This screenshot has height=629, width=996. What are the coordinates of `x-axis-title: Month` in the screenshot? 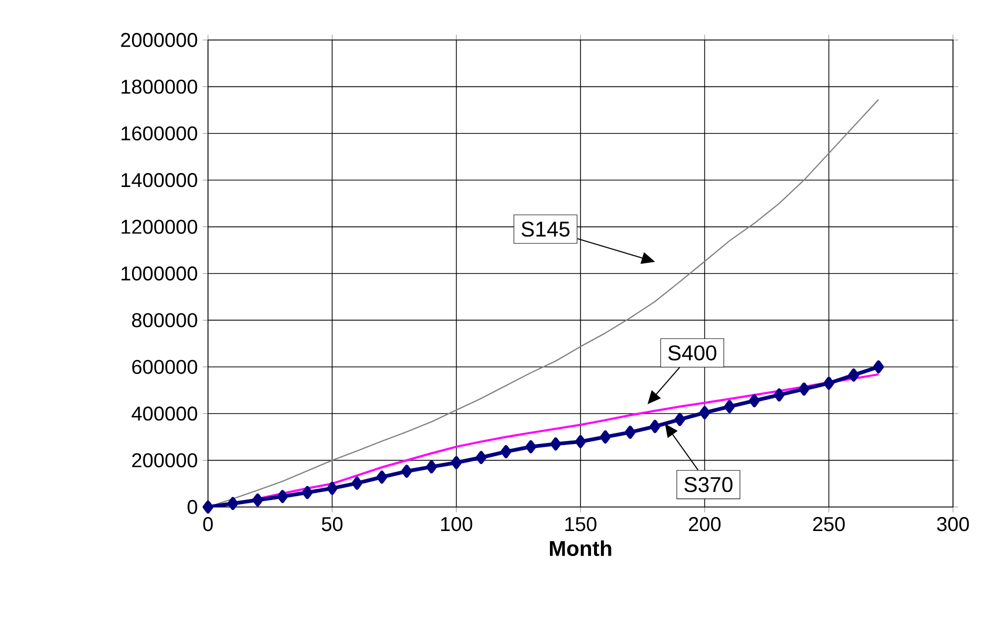 It's located at (581, 548).